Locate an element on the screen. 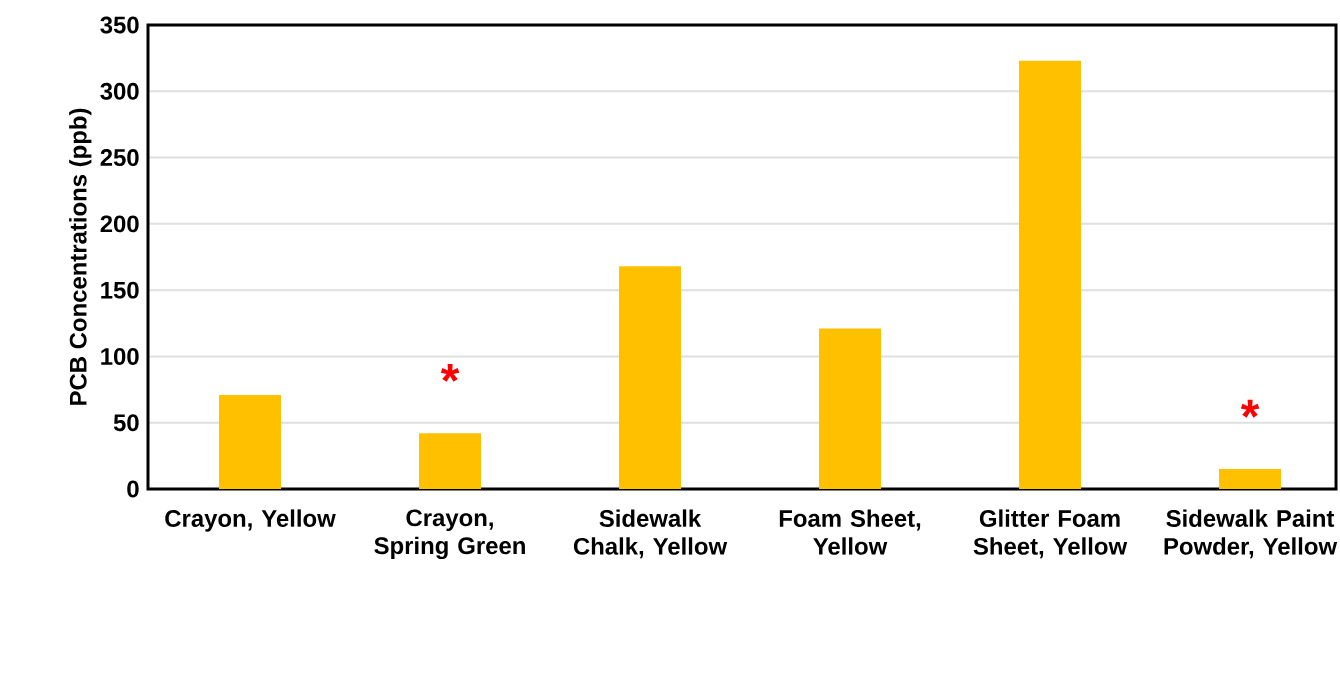 This screenshot has height=680, width=1340. y-tick-label: 200 is located at coordinates (119, 224).